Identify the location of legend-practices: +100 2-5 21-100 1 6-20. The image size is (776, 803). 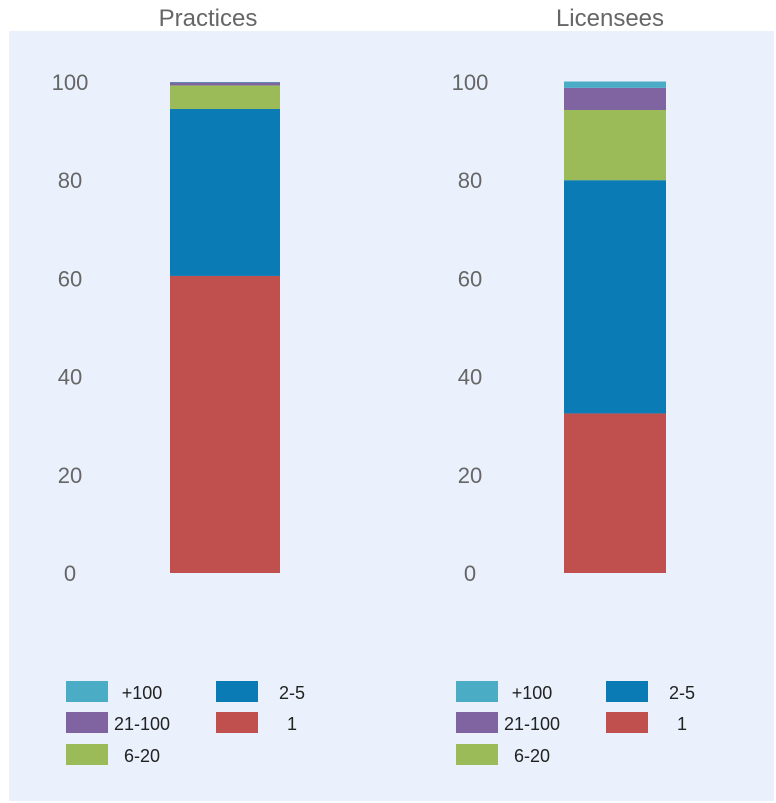
(185, 723).